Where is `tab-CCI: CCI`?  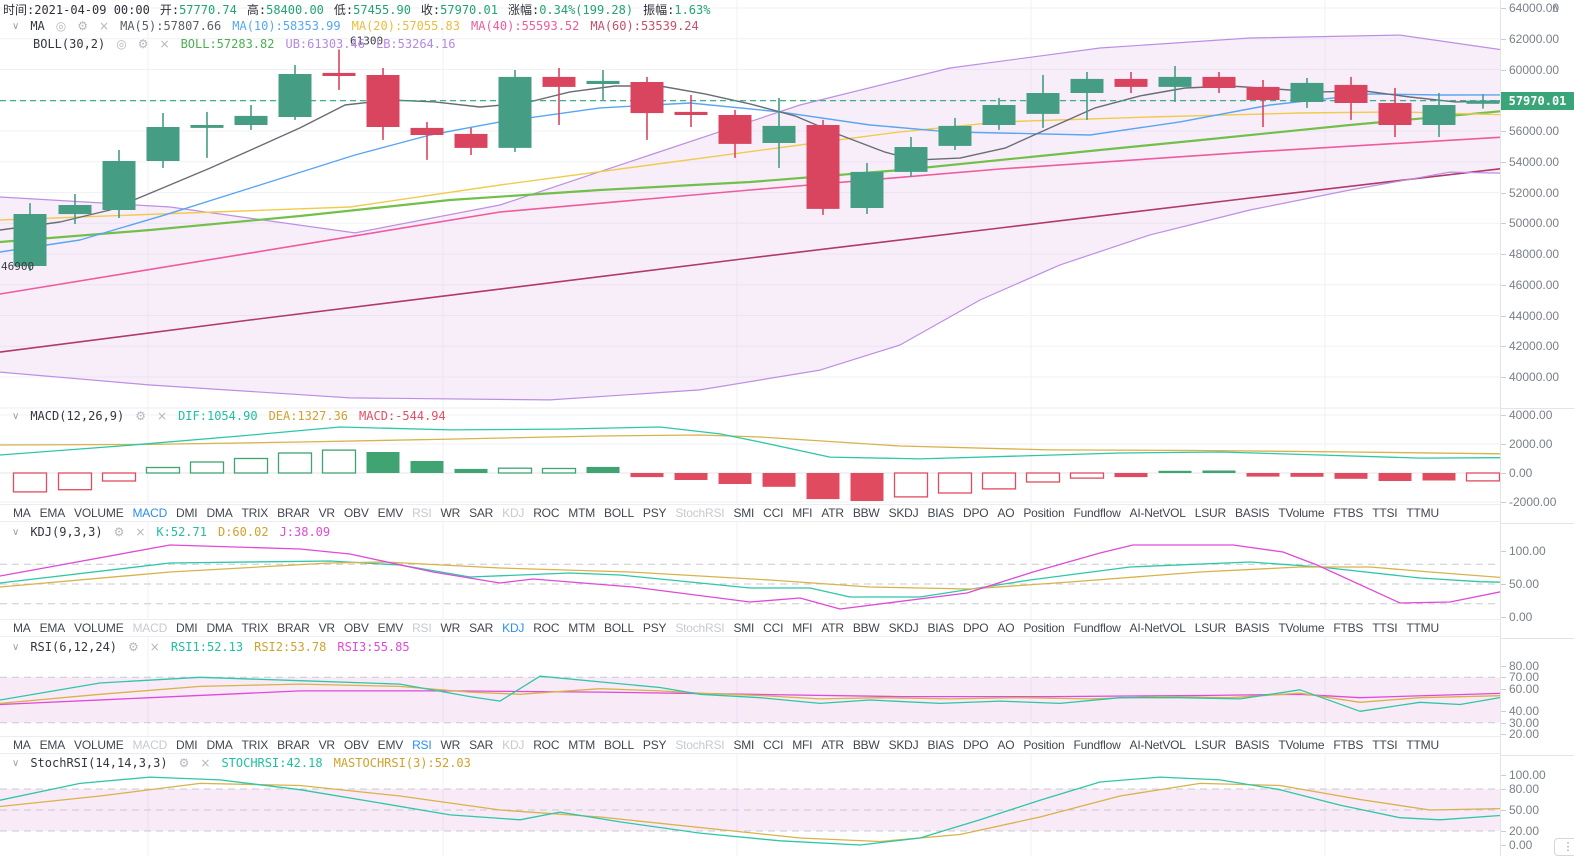 tab-CCI: CCI is located at coordinates (773, 745).